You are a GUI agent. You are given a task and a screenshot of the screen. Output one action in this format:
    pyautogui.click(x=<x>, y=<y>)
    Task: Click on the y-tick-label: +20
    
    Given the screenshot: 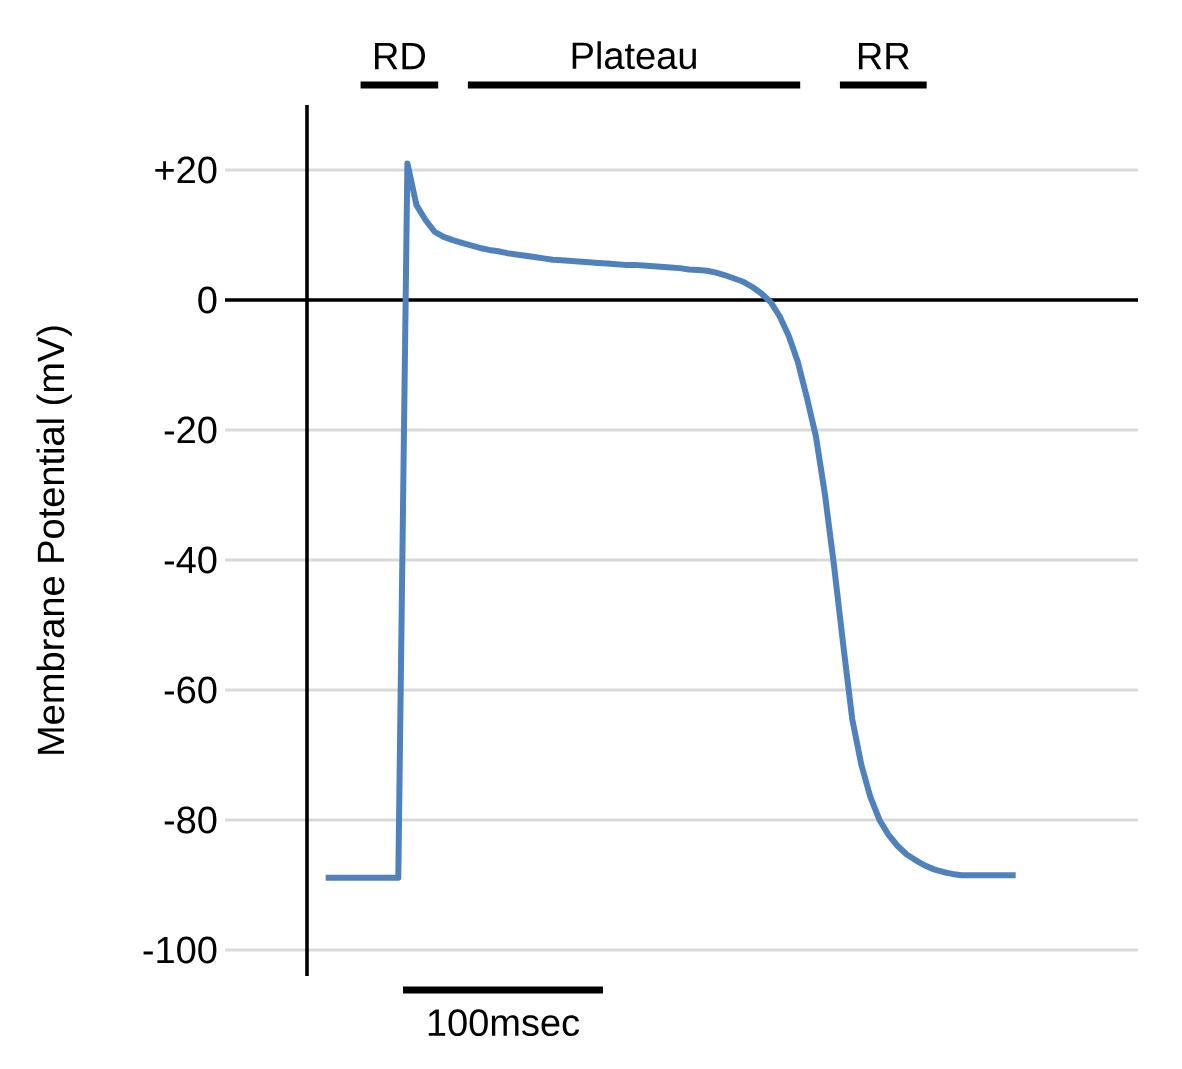 What is the action you would take?
    pyautogui.click(x=186, y=170)
    